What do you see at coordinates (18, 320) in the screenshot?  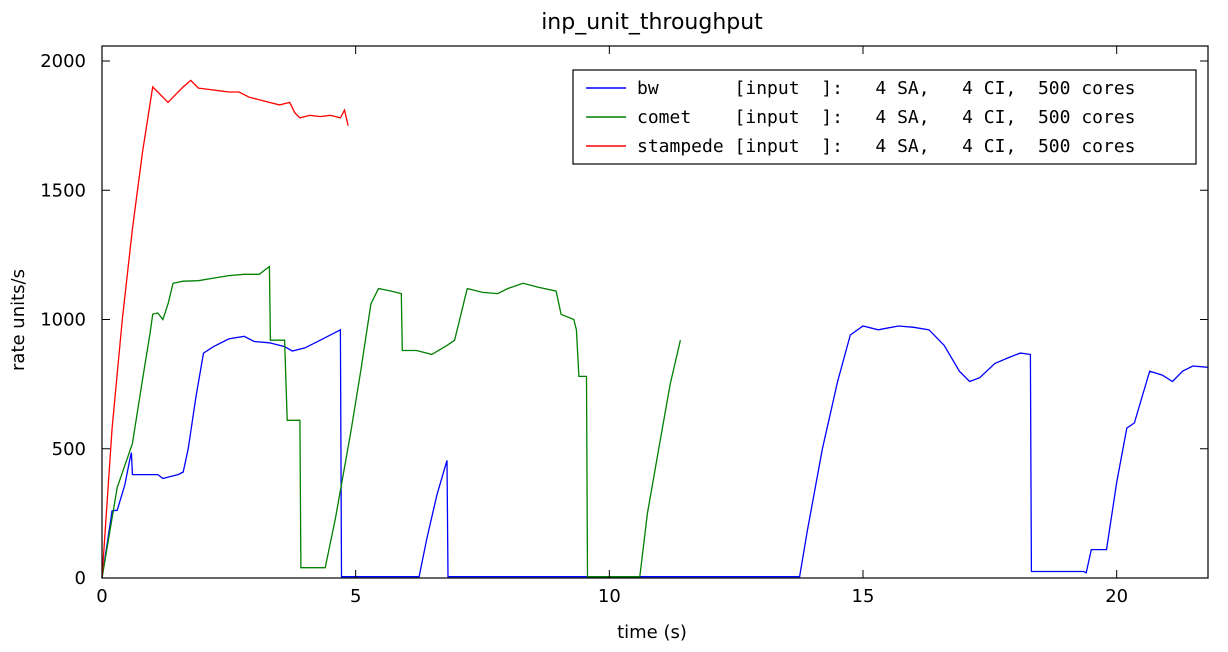 I see `y-axis-label: rate units/s` at bounding box center [18, 320].